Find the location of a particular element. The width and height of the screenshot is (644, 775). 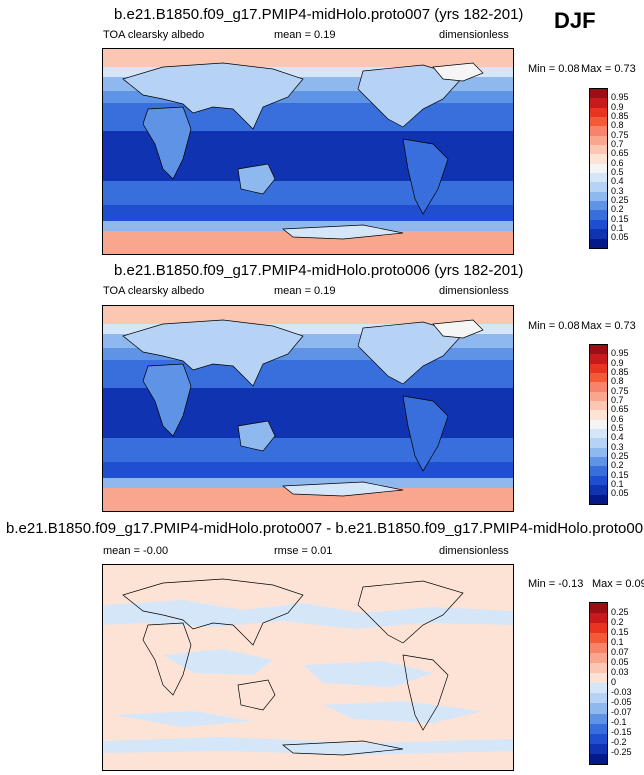

panel1-min: Min = 0.08 is located at coordinates (554, 69).